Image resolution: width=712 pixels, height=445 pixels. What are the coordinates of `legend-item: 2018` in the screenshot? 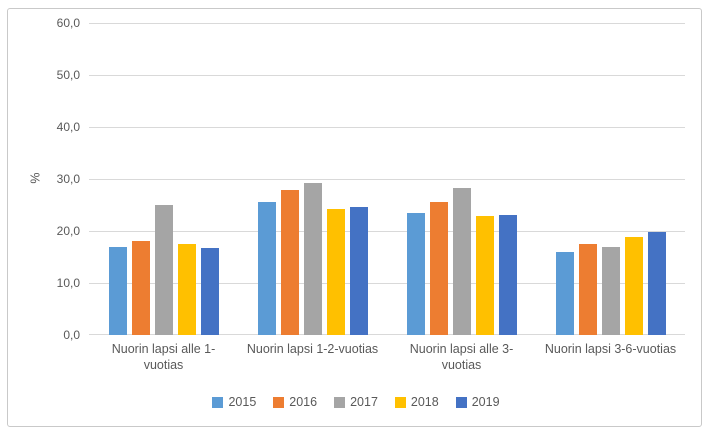 It's located at (416, 402).